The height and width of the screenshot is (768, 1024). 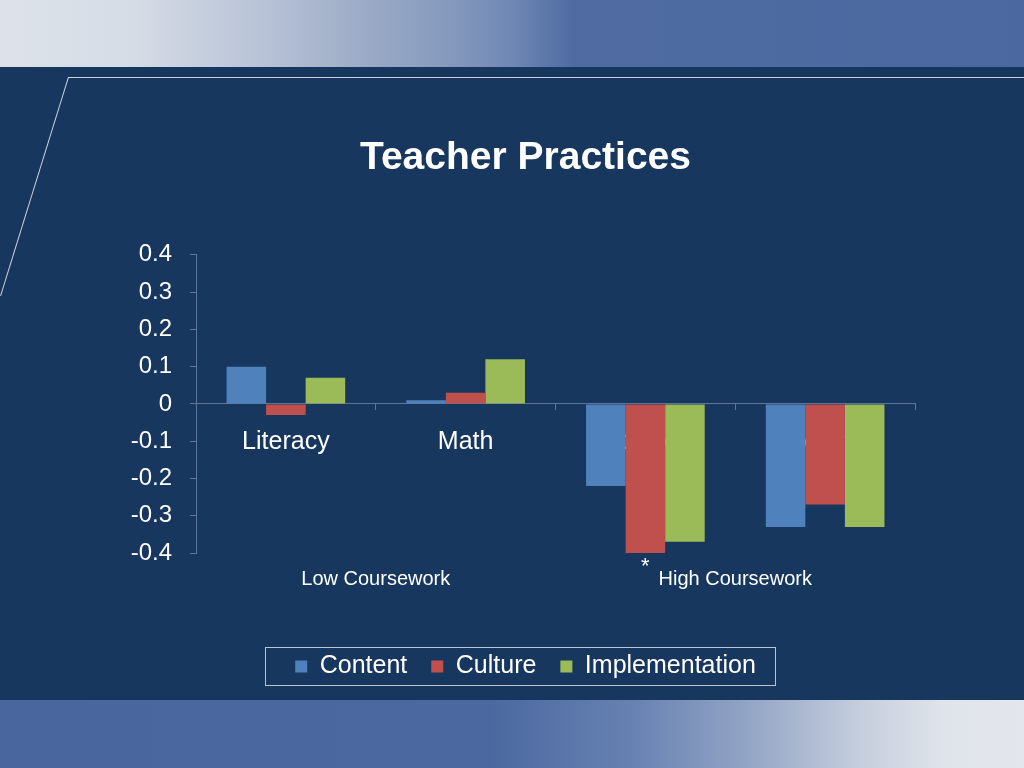 What do you see at coordinates (151, 514) in the screenshot?
I see `y-tick-label: -0.3` at bounding box center [151, 514].